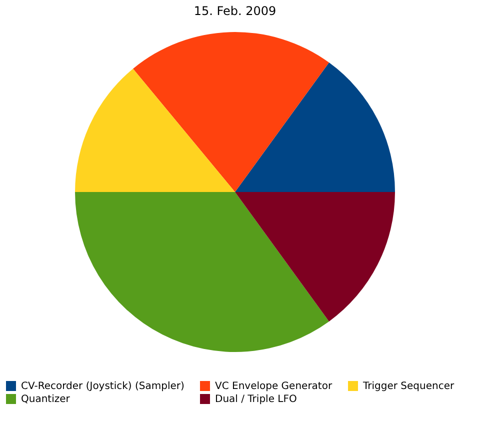 This screenshot has width=490, height=444. What do you see at coordinates (103, 386) in the screenshot?
I see `legend-label: CV-Recorder (Joystick) (Sampler)` at bounding box center [103, 386].